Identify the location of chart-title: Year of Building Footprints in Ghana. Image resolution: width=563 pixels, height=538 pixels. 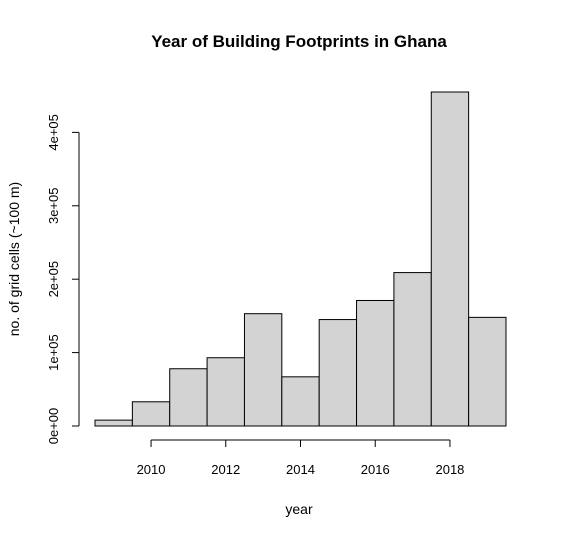
(299, 41).